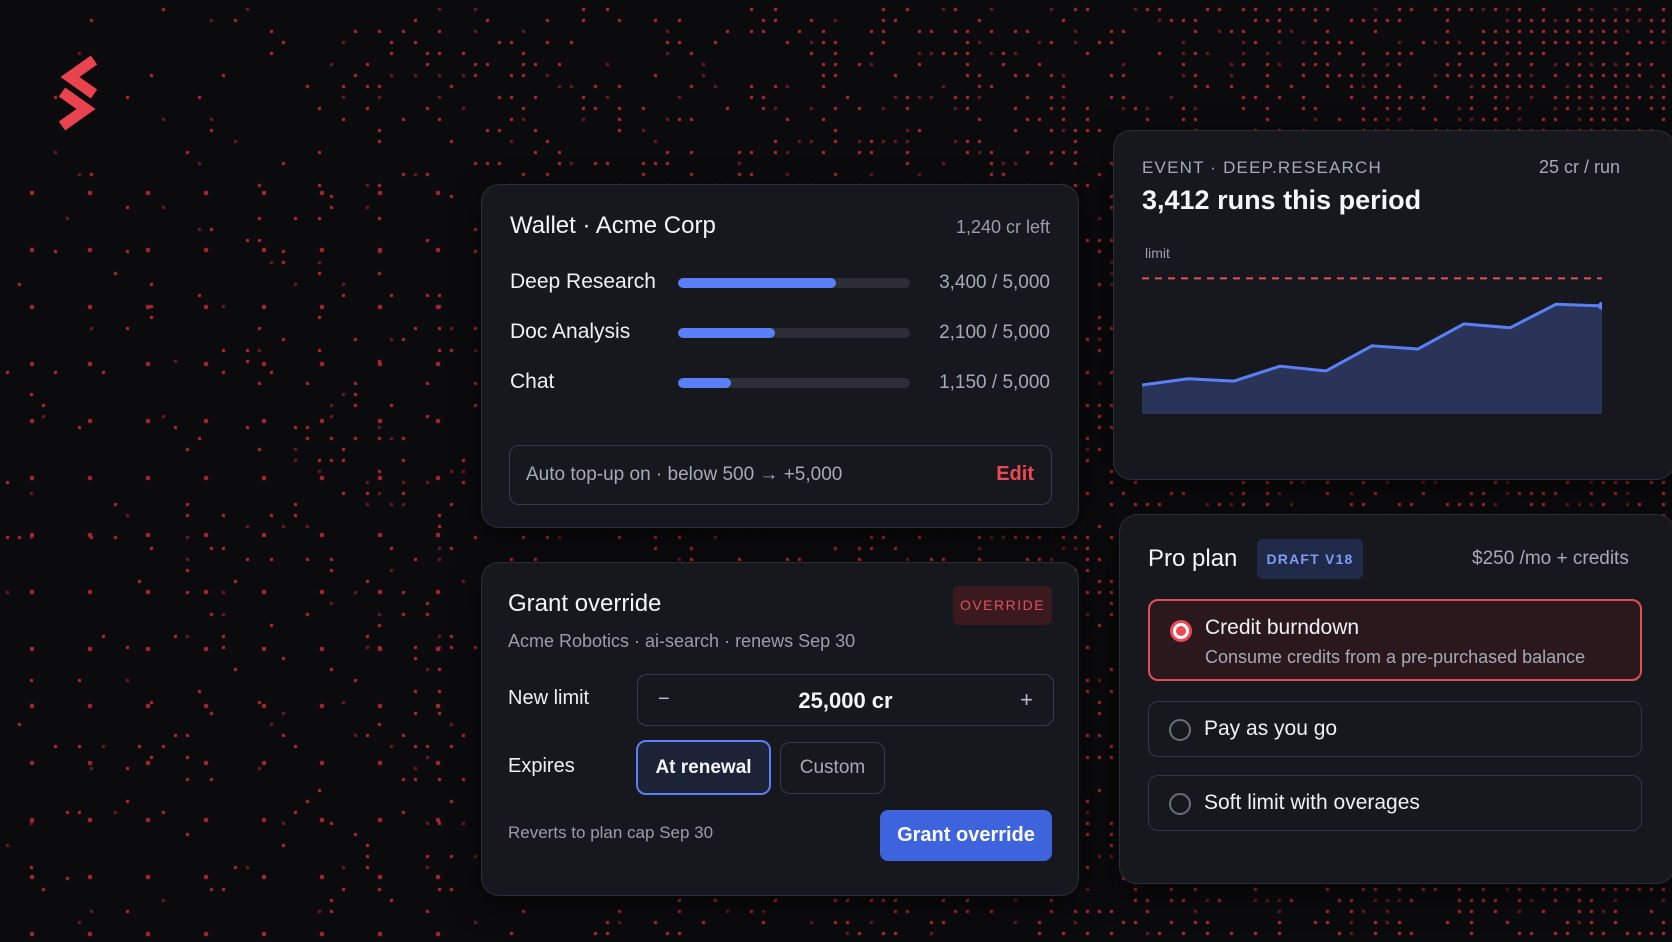 The width and height of the screenshot is (1672, 942). I want to click on expires-label: Expires, so click(541, 766).